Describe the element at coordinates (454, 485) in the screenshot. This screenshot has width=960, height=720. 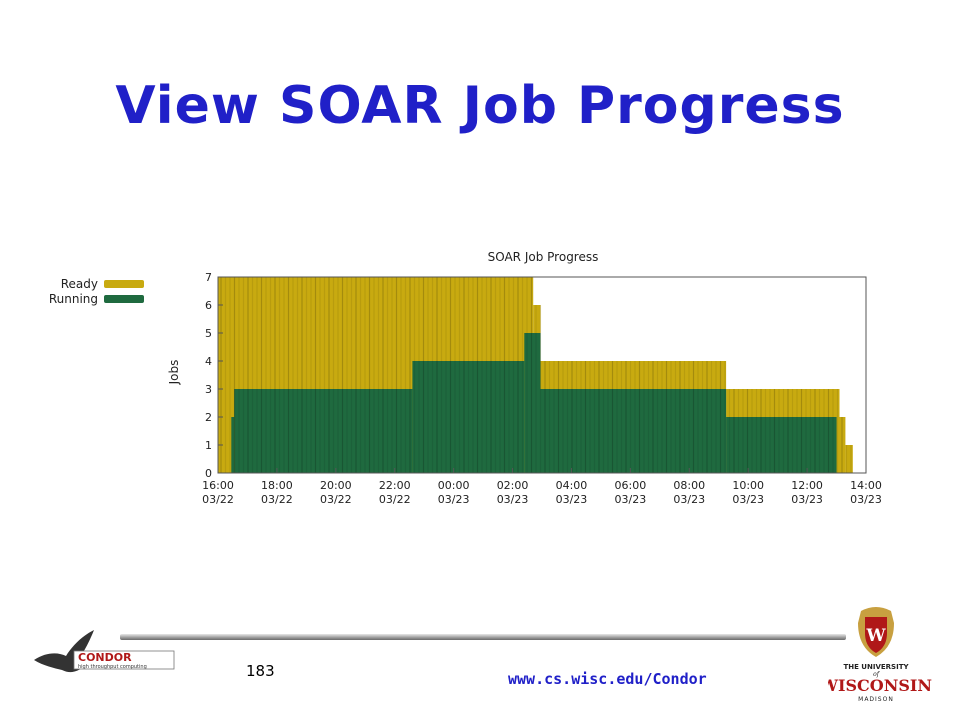
I see `x-tick-time-4: 00:00` at that location.